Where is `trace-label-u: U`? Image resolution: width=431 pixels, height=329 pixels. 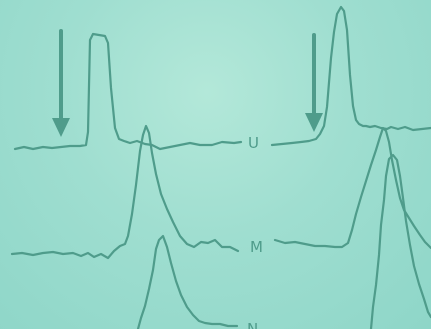 trace-label-u: U is located at coordinates (253, 143).